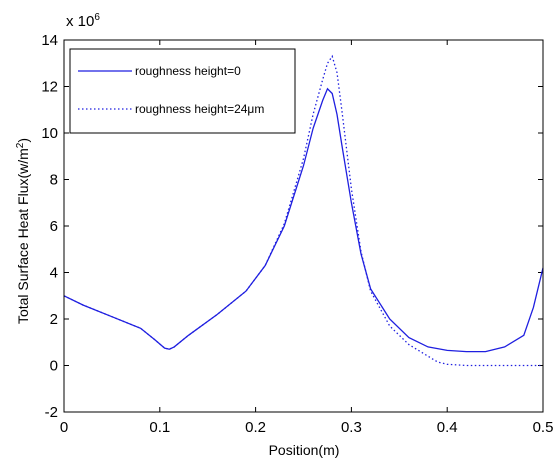 Image resolution: width=556 pixels, height=462 pixels. I want to click on x-tick-label: 0.4, so click(447, 427).